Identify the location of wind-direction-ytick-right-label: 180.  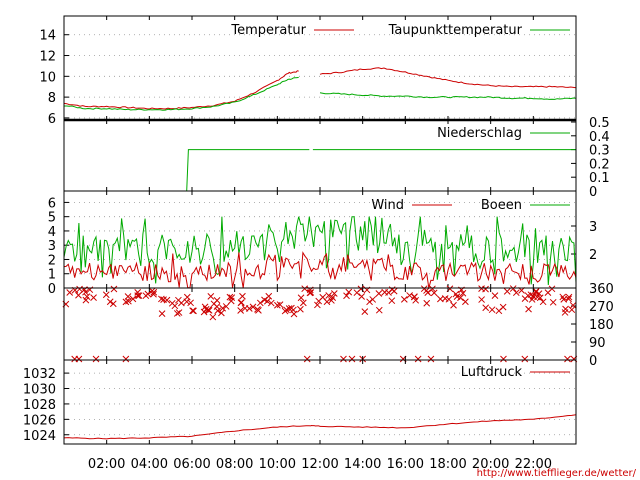
(601, 325).